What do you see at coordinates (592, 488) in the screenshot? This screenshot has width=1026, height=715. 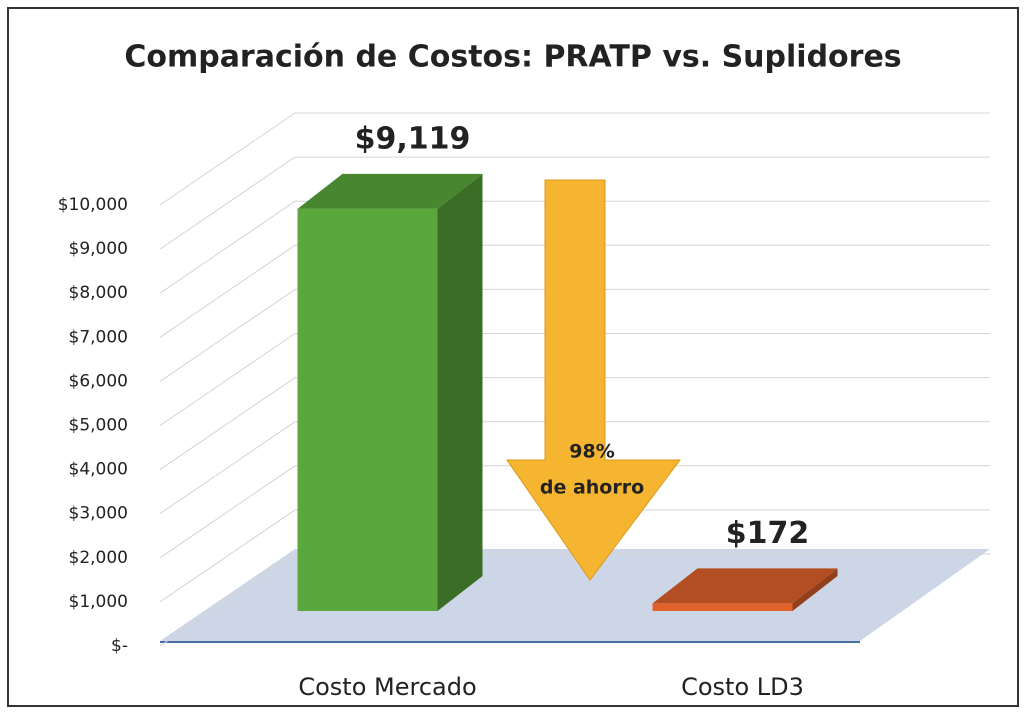 I see `annotation: de ahorro` at bounding box center [592, 488].